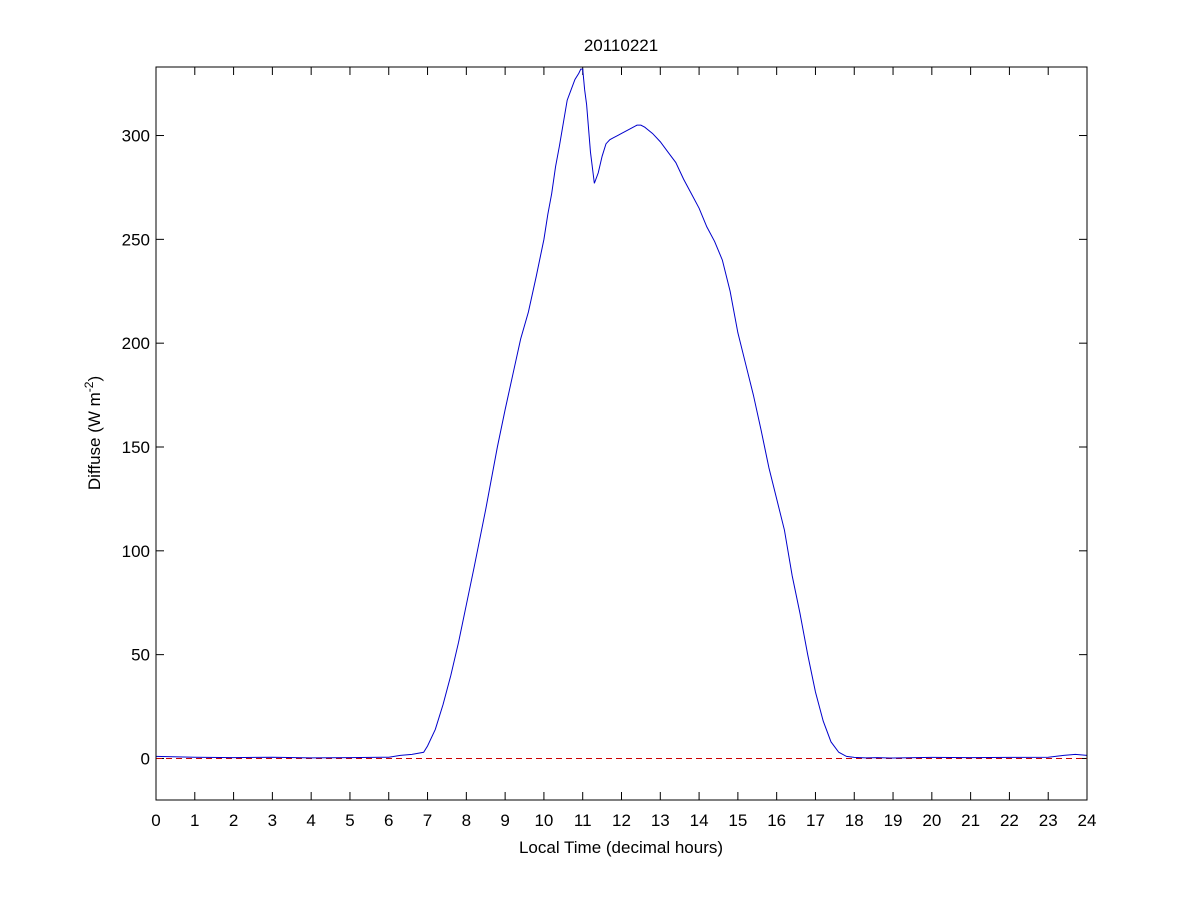  Describe the element at coordinates (621, 45) in the screenshot. I see `chart-title: 20110221` at that location.